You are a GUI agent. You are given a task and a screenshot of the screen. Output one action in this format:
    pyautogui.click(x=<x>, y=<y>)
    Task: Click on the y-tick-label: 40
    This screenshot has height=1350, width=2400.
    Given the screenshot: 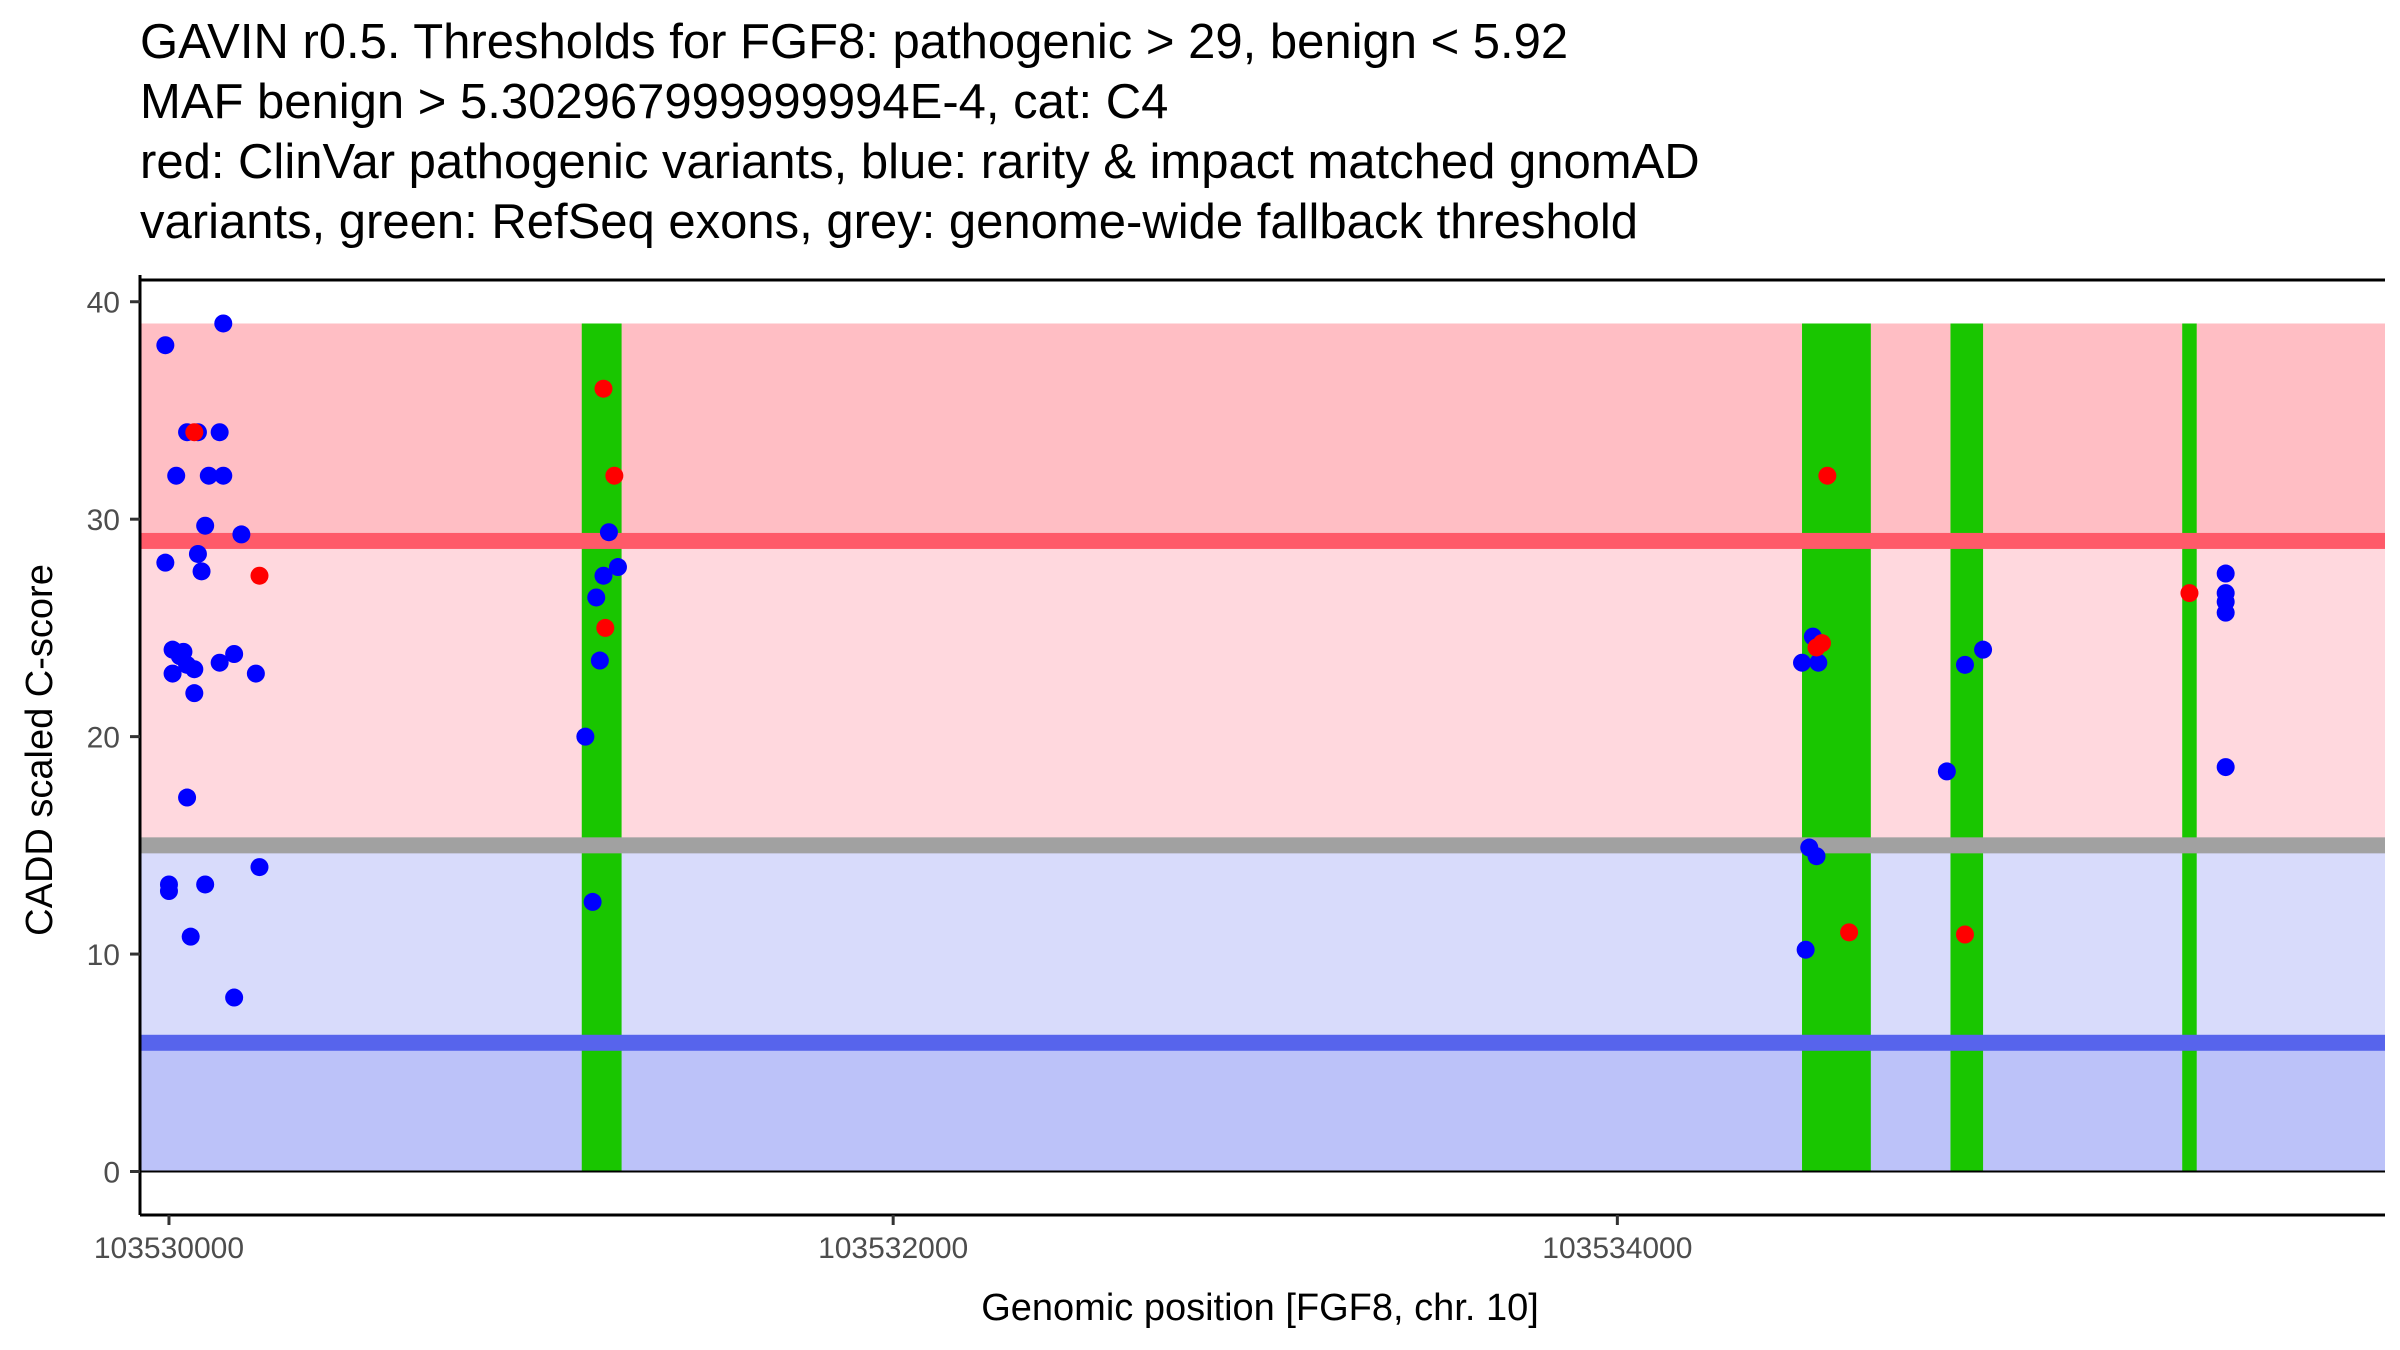 What is the action you would take?
    pyautogui.click(x=103, y=303)
    